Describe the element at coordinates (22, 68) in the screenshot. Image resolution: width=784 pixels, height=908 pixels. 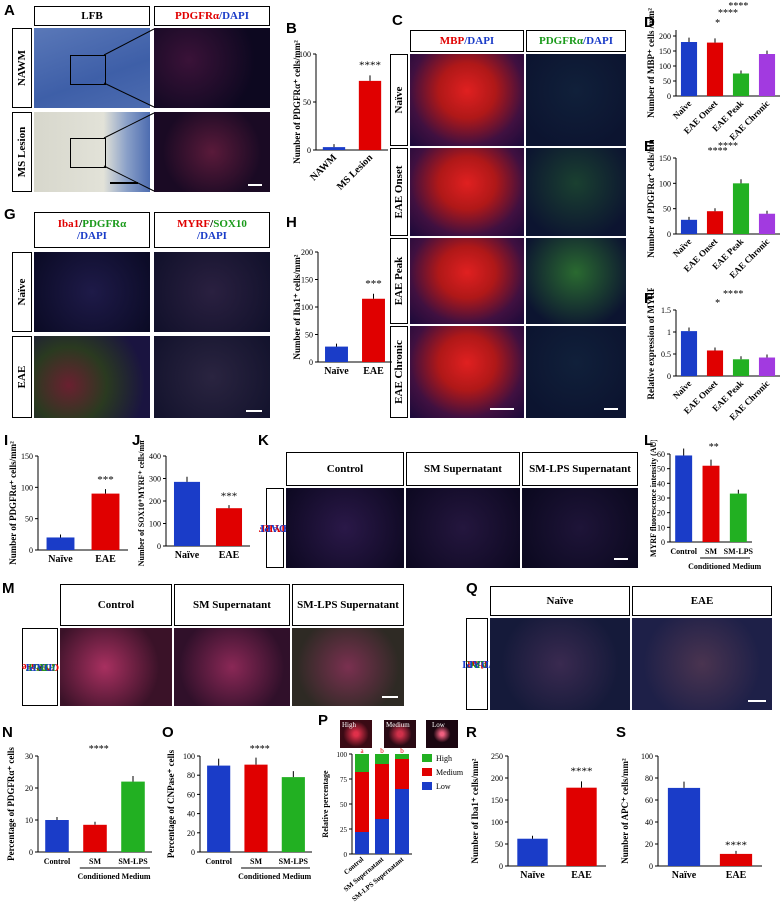
I see `label-nawm: NAWM` at that location.